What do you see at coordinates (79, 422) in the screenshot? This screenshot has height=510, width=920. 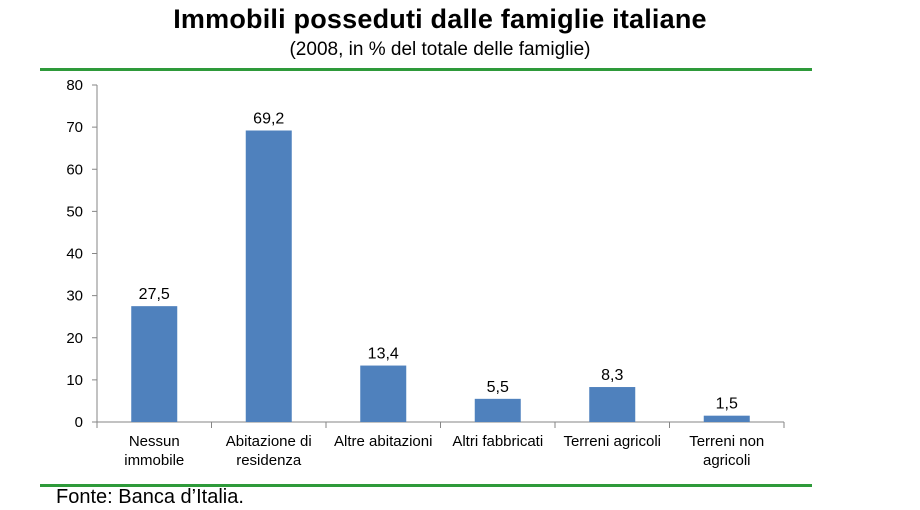 I see `y-tick-label: 0` at bounding box center [79, 422].